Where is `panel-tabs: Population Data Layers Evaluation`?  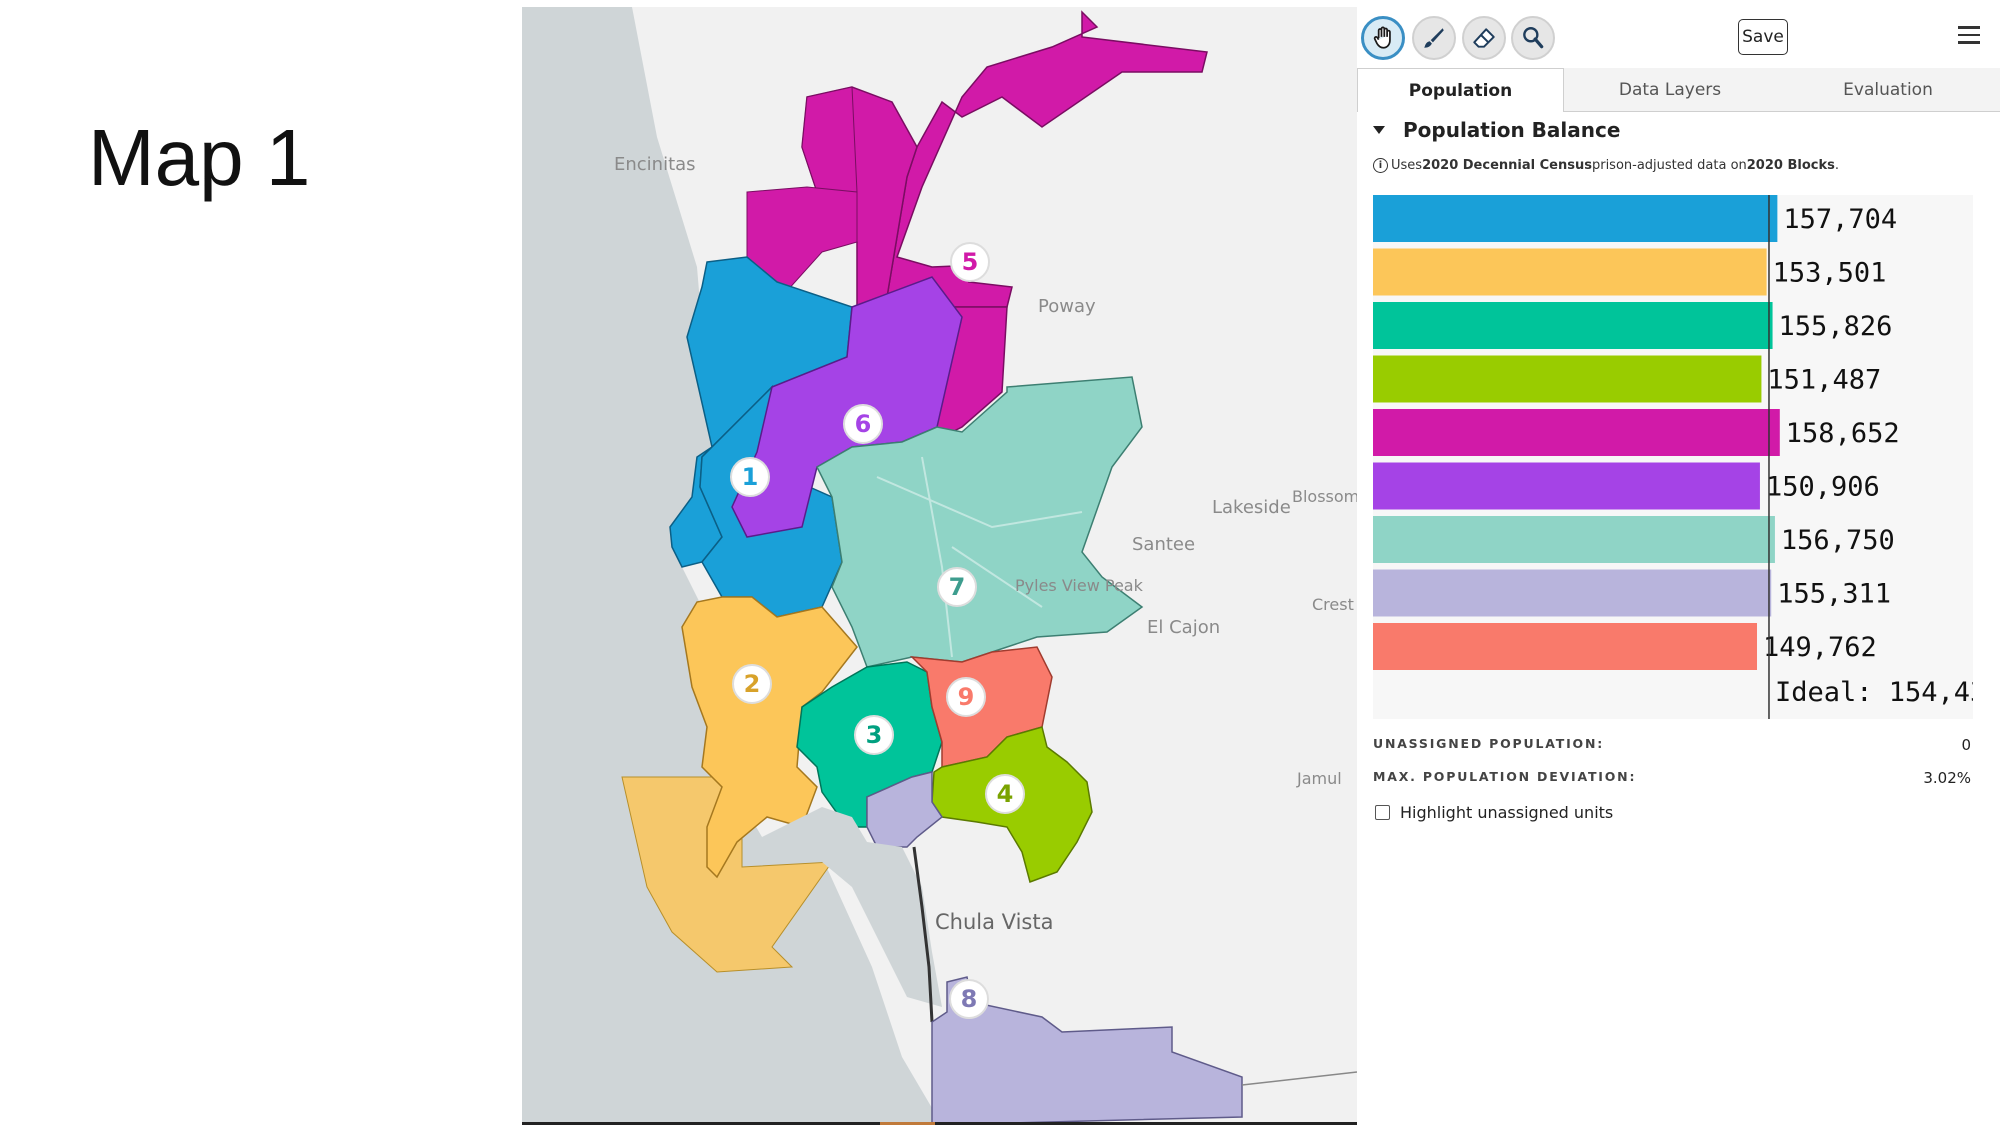
panel-tabs: Population Data Layers Evaluation is located at coordinates (1678, 90).